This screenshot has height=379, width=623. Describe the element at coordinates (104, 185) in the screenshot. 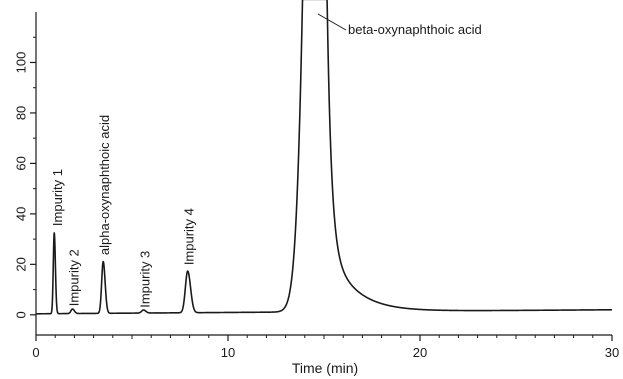

I see `peak-label-alpha-oxynaphthoic-acid: alpha-oxynaphthoic acid` at that location.